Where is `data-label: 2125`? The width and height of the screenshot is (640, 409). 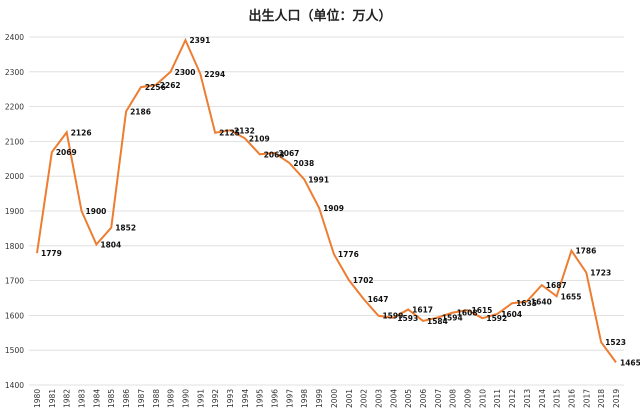 data-label: 2125 is located at coordinates (229, 133).